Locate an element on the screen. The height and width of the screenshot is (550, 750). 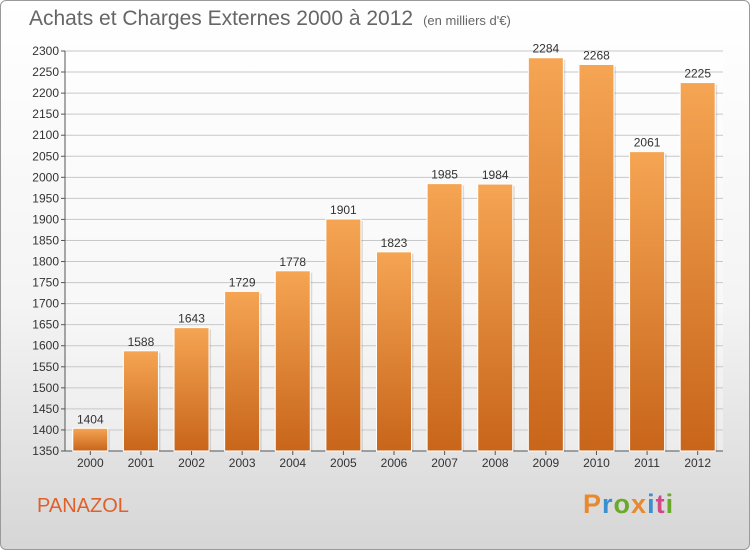
y-tick-label: 1550 is located at coordinates (45, 367).